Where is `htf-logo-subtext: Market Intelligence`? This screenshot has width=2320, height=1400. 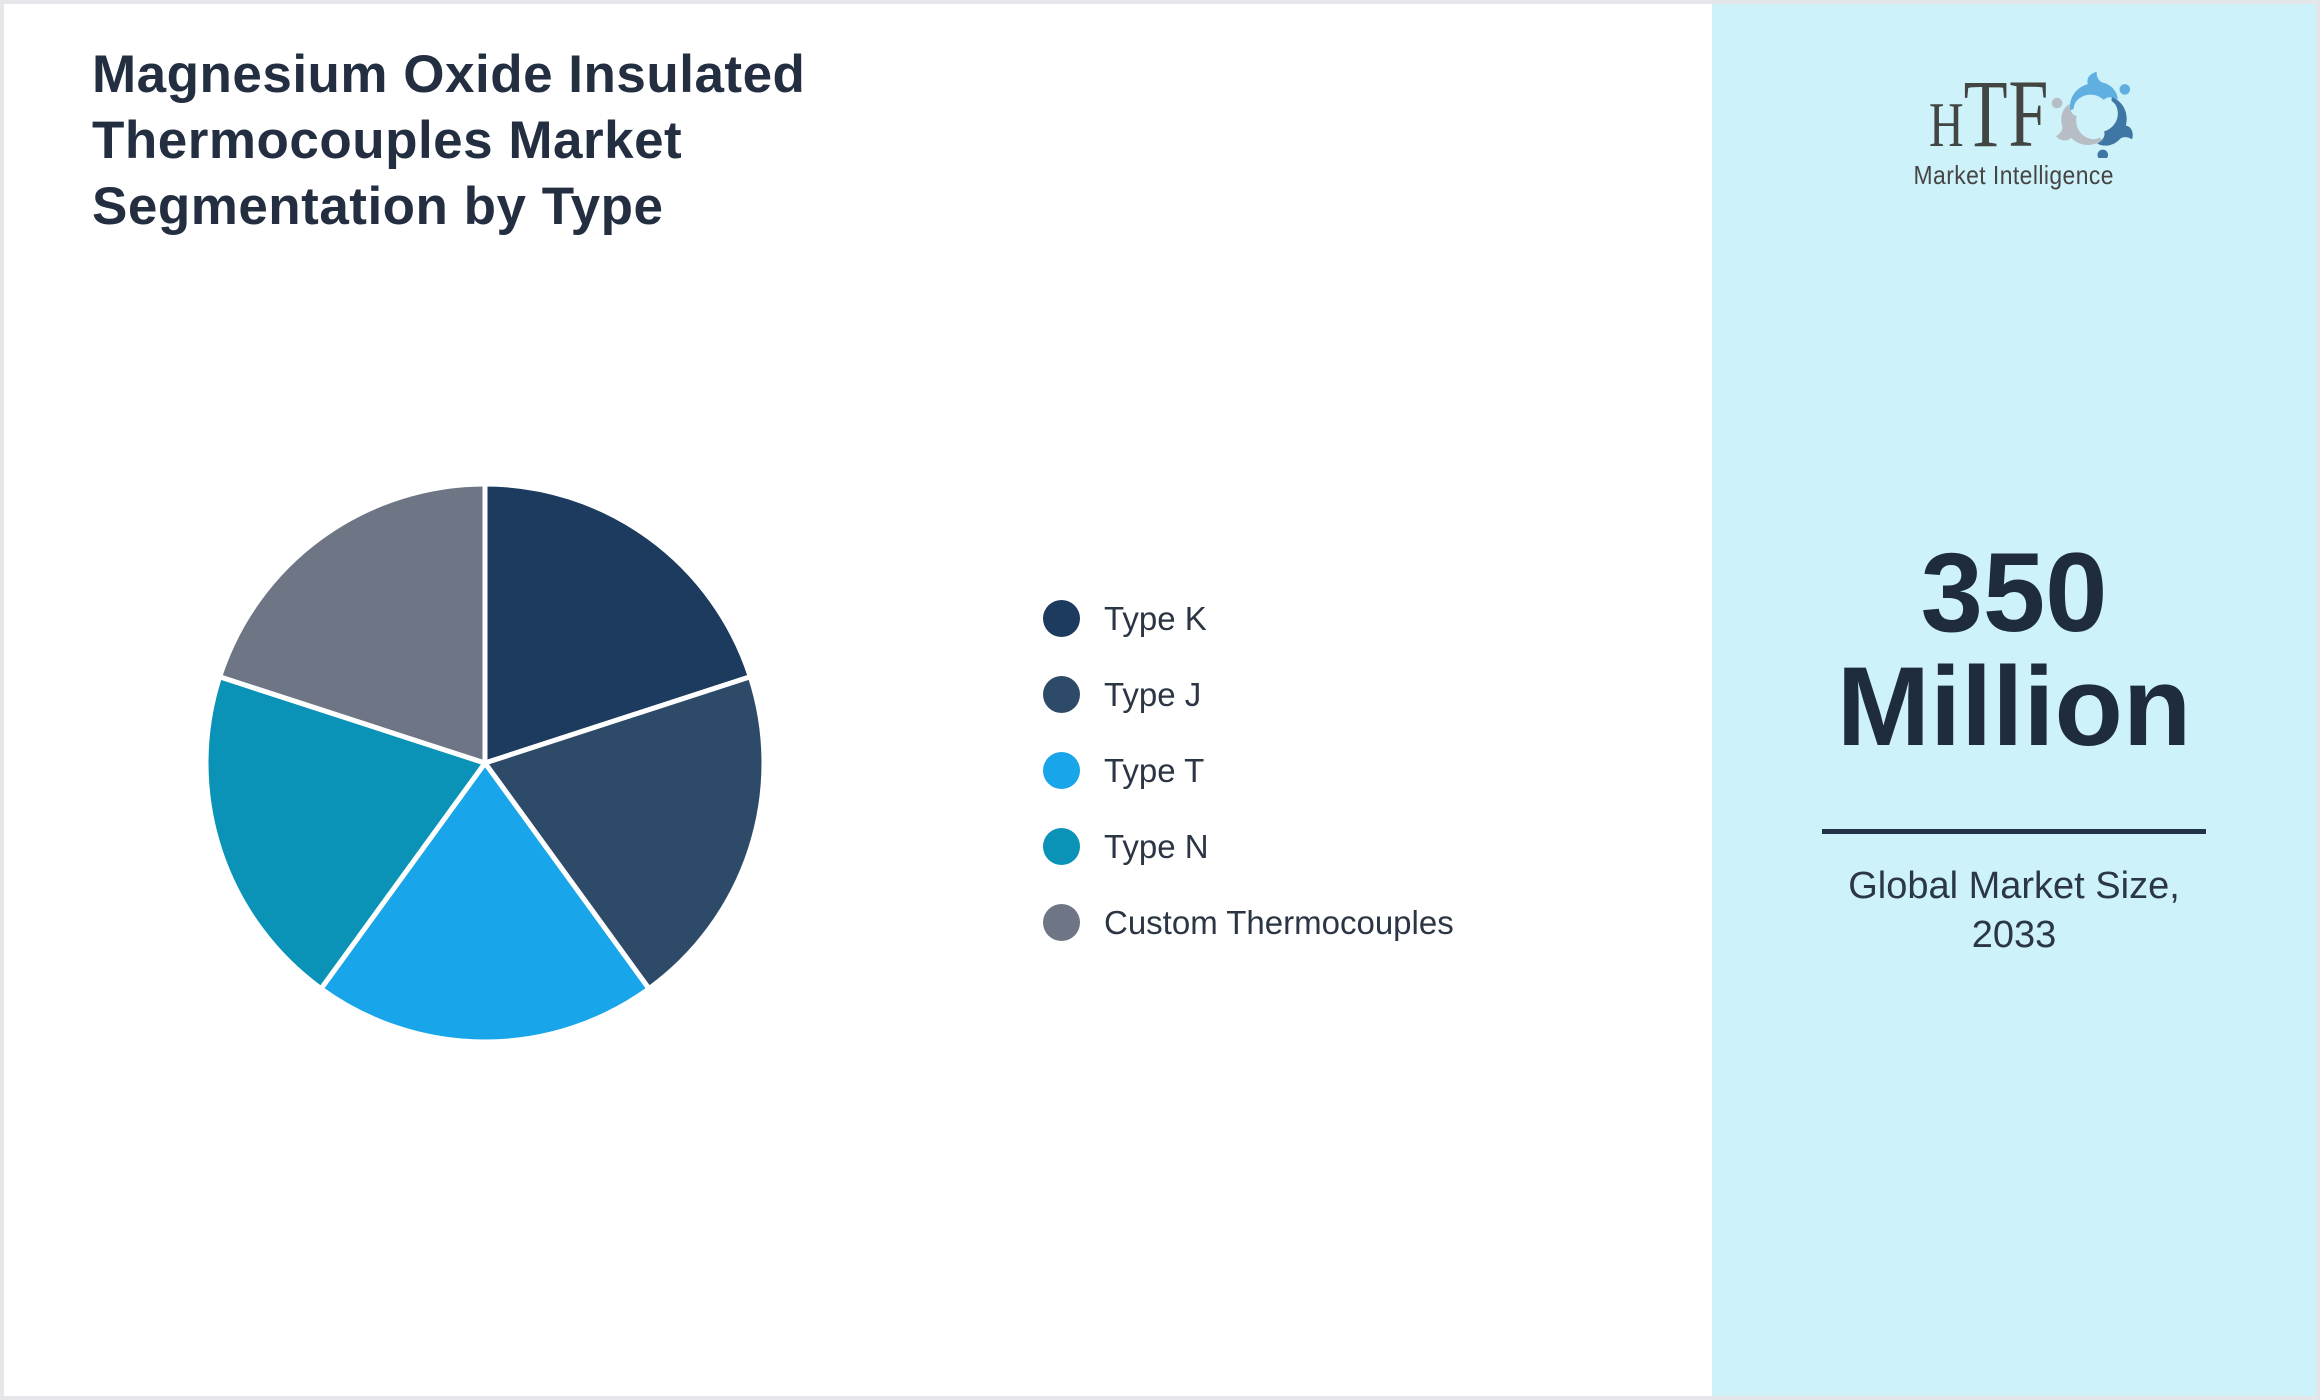 htf-logo-subtext: Market Intelligence is located at coordinates (2014, 175).